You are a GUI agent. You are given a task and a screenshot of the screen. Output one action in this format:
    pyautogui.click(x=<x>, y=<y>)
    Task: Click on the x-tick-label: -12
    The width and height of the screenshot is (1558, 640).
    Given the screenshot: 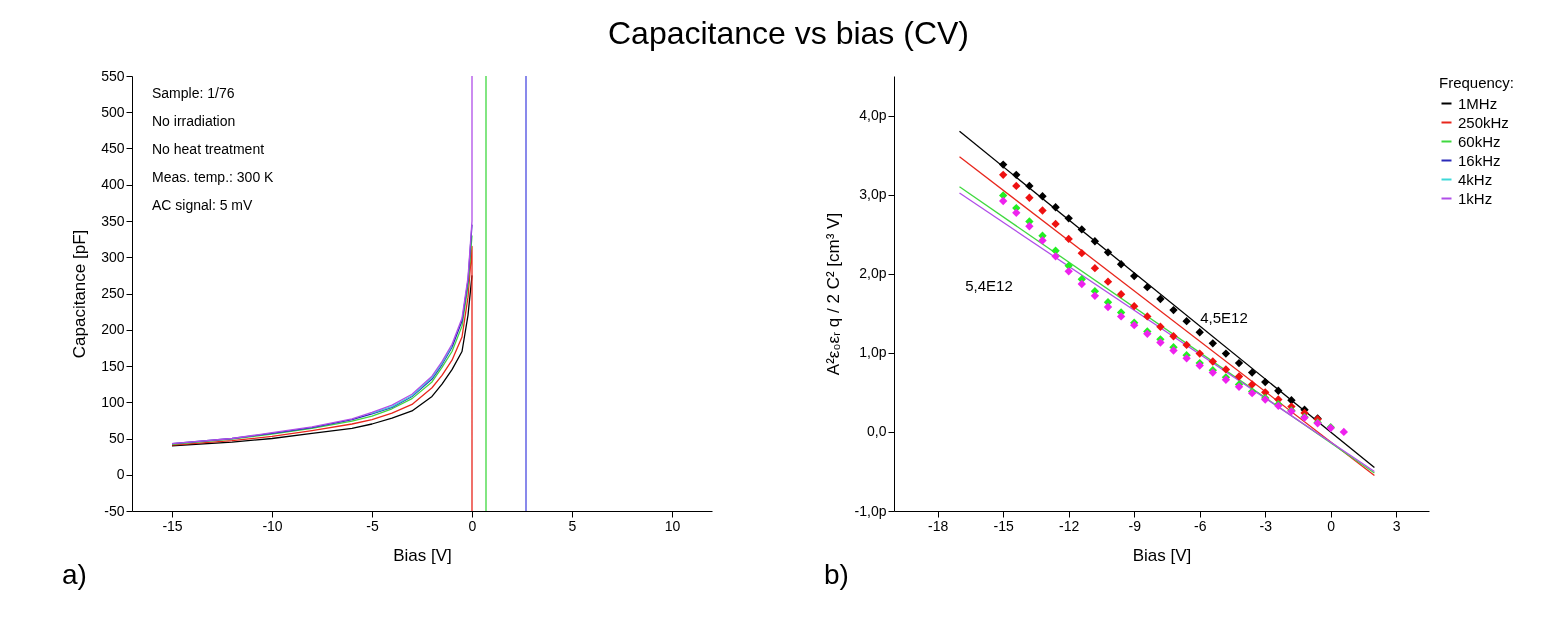 What is the action you would take?
    pyautogui.click(x=1069, y=525)
    